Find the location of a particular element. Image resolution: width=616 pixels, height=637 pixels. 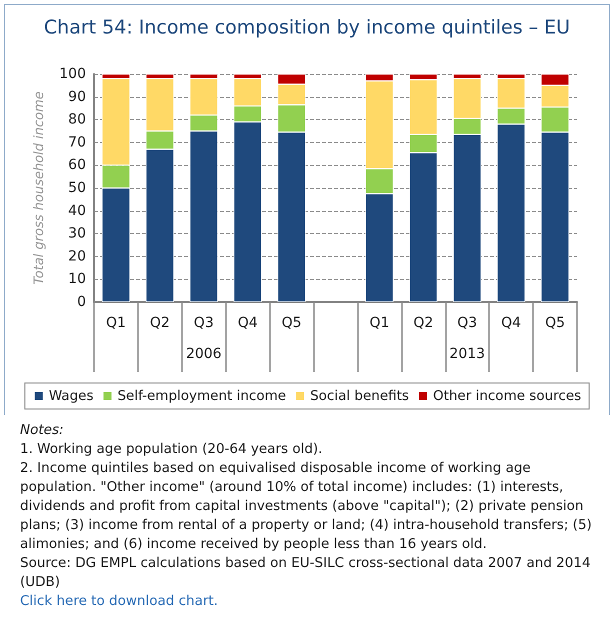

chart-title: Chart 54: Income composition by income quintiles – EU is located at coordinates (307, 27).